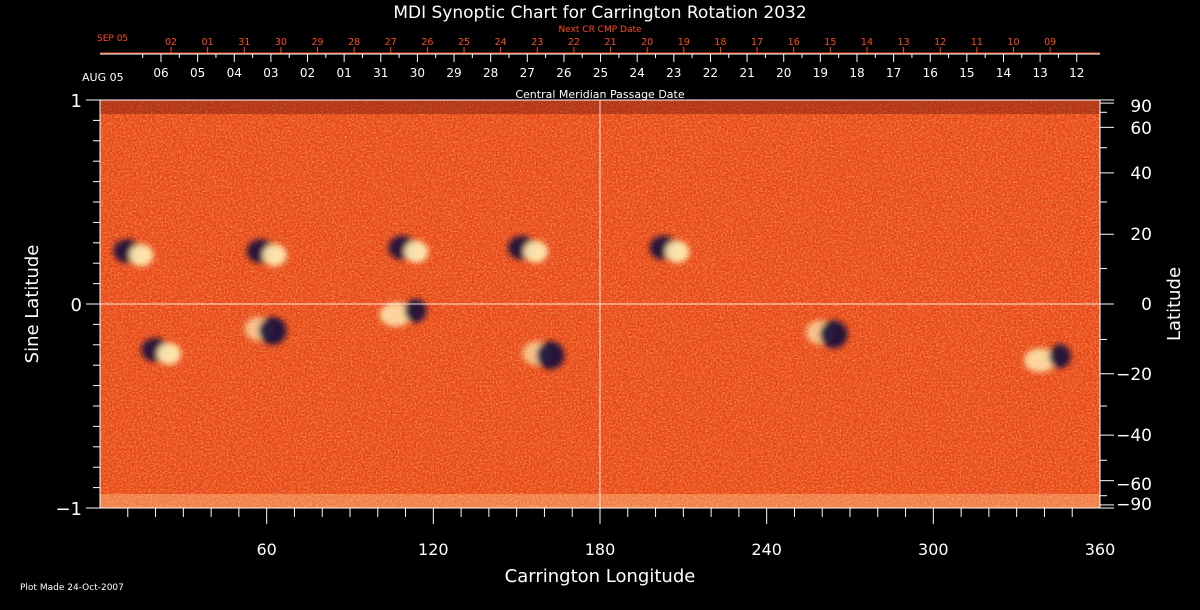 This screenshot has width=1200, height=610. Describe the element at coordinates (867, 42) in the screenshot. I see `next-cmp-date-label: 14` at that location.